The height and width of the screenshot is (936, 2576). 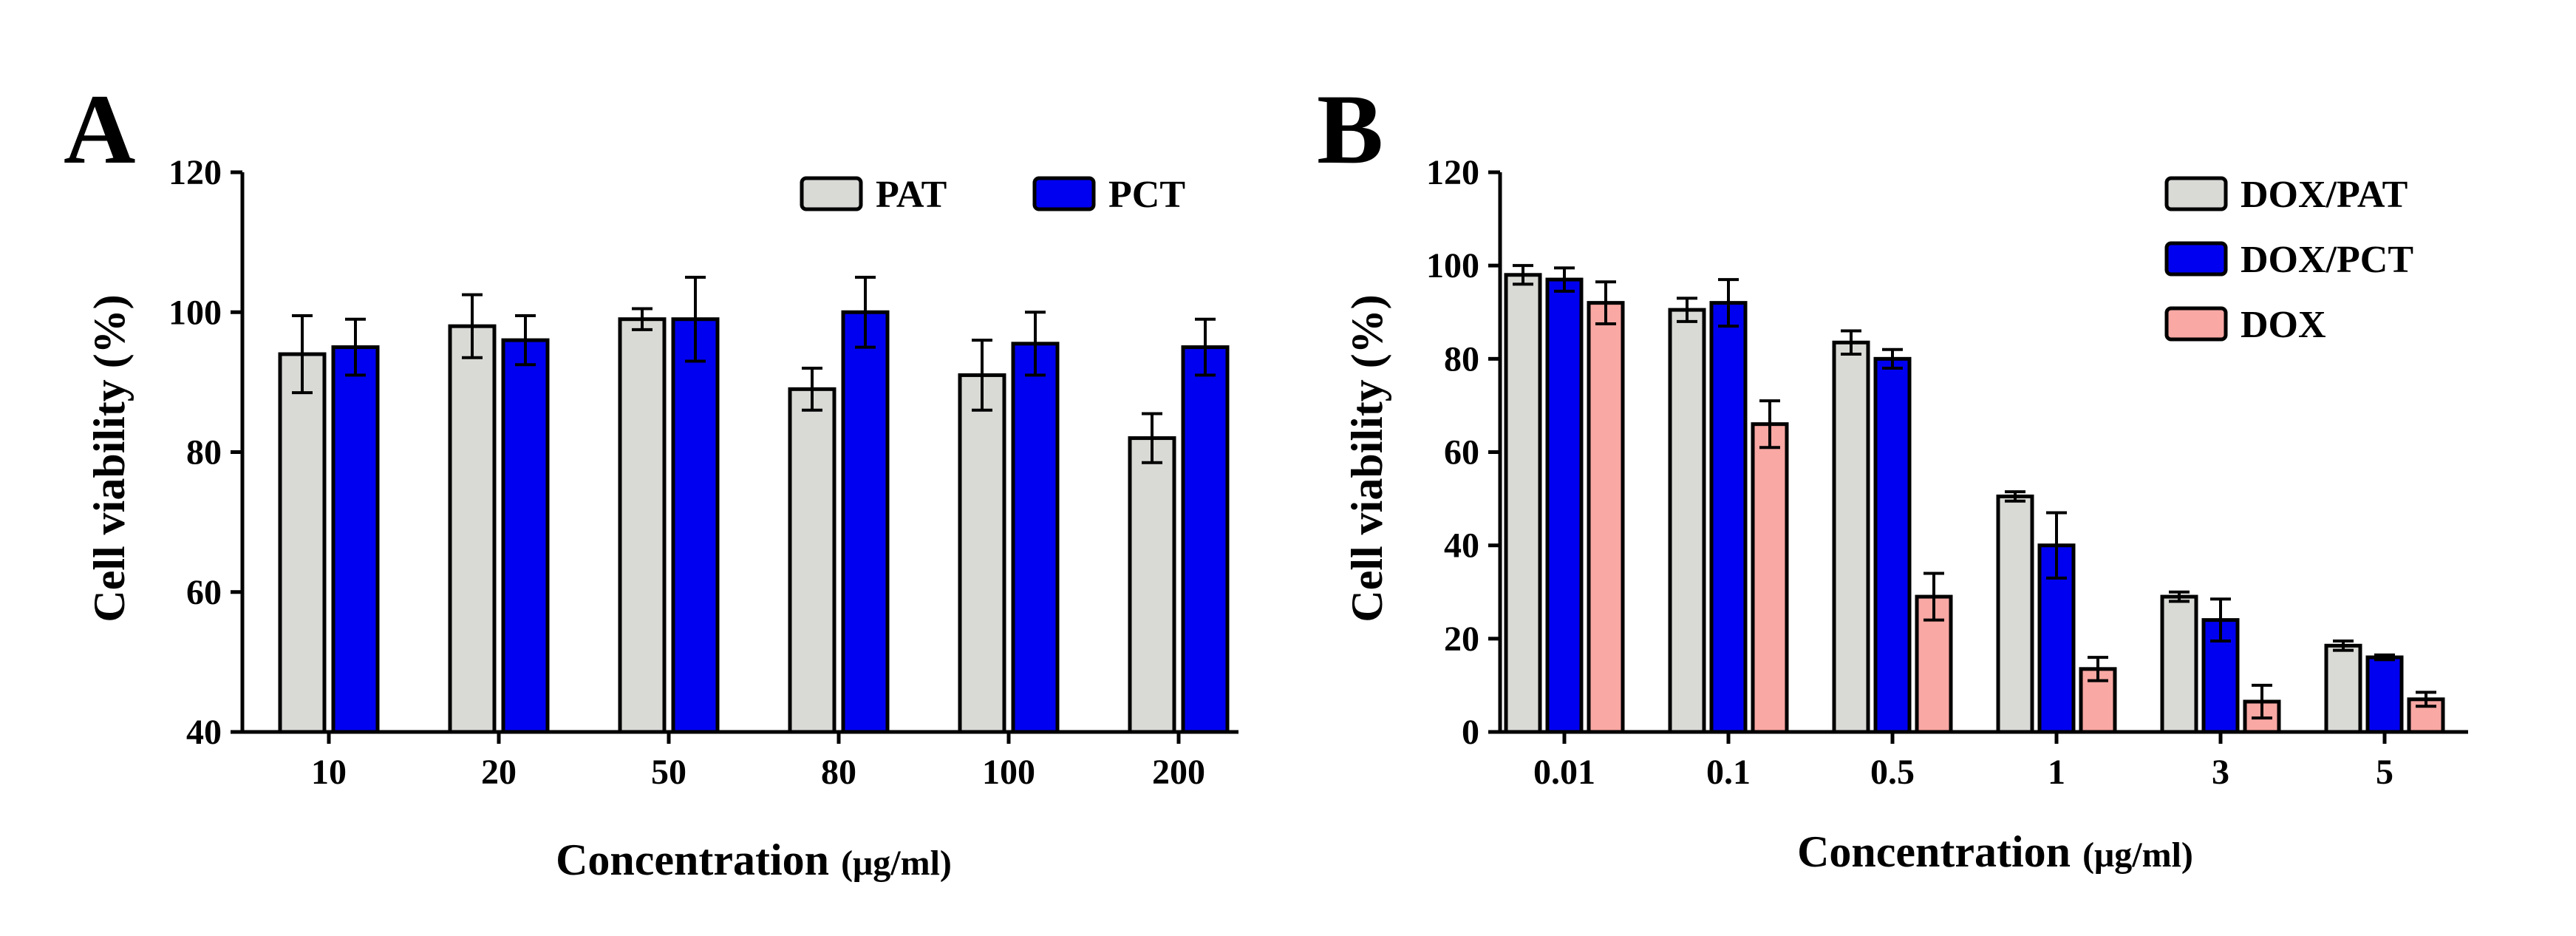 What do you see at coordinates (195, 312) in the screenshot?
I see `panel-a-y-tick-label: 100` at bounding box center [195, 312].